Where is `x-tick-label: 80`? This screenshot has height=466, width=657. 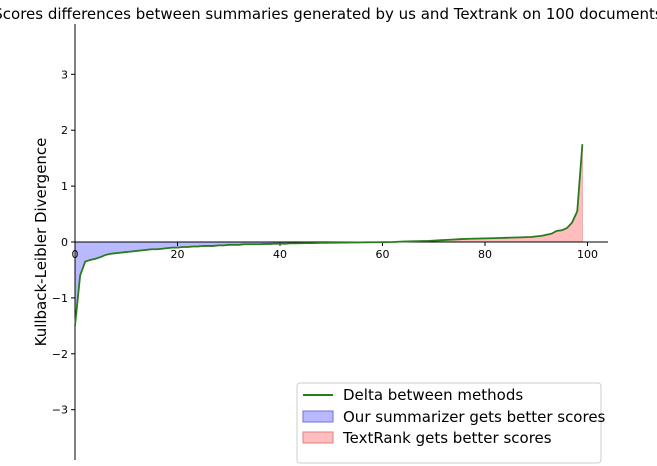 x-tick-label: 80 is located at coordinates (485, 254).